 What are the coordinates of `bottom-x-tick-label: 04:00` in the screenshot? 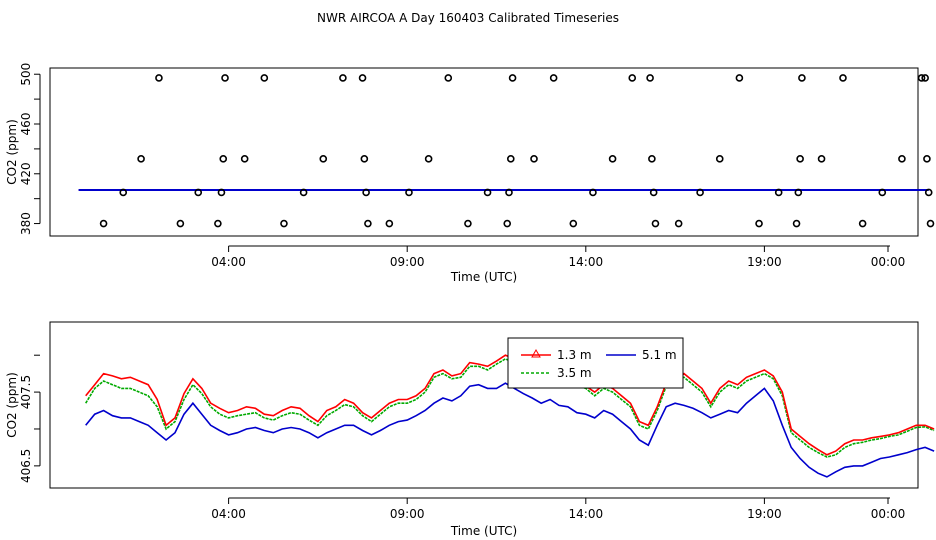 It's located at (228, 514).